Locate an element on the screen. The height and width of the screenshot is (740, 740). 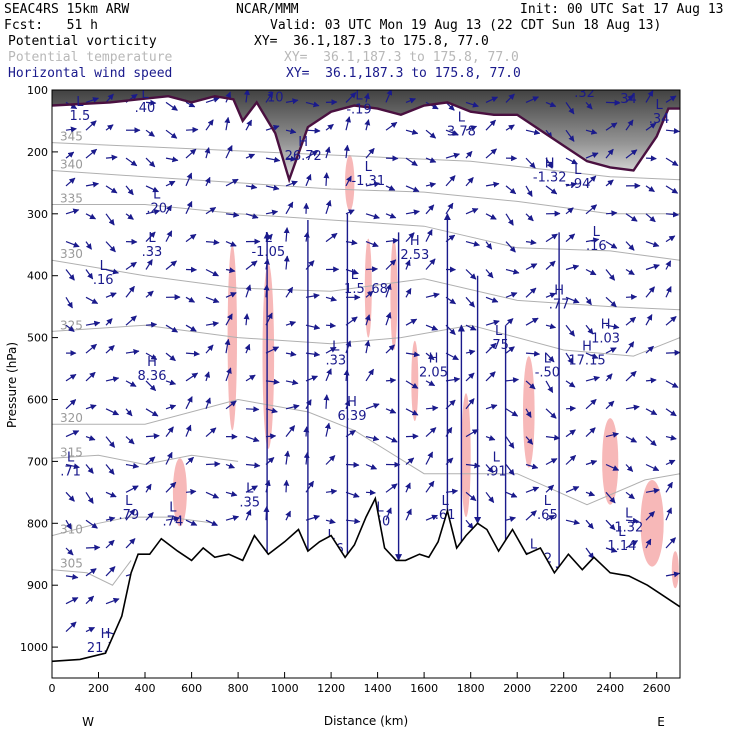
field-name-pv: Potential vorticity is located at coordinates (82, 41).